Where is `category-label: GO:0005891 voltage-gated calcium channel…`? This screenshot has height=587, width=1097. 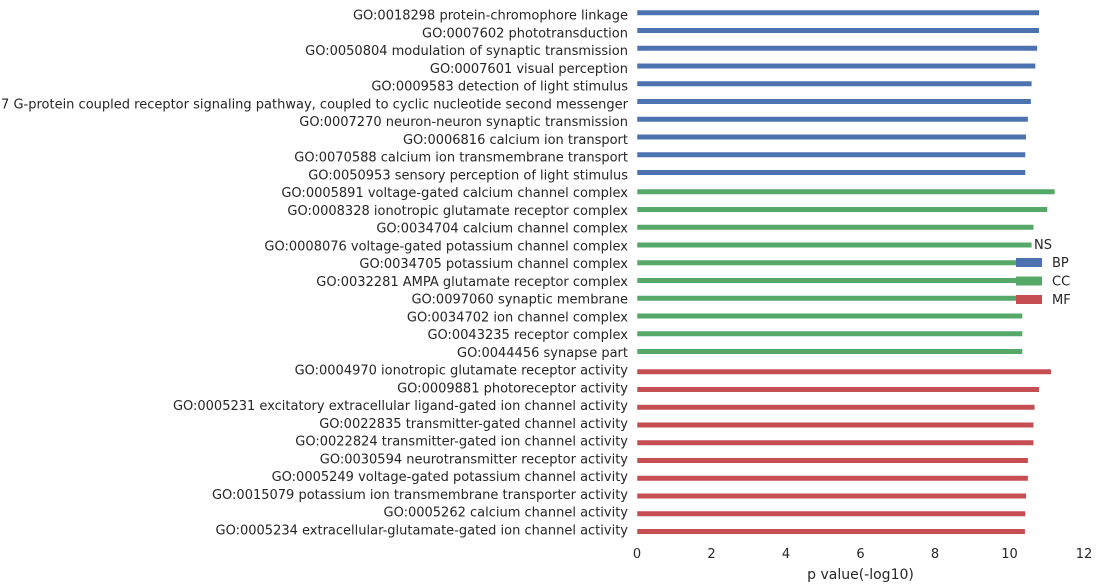 category-label: GO:0005891 voltage-gated calcium channel… is located at coordinates (454, 193).